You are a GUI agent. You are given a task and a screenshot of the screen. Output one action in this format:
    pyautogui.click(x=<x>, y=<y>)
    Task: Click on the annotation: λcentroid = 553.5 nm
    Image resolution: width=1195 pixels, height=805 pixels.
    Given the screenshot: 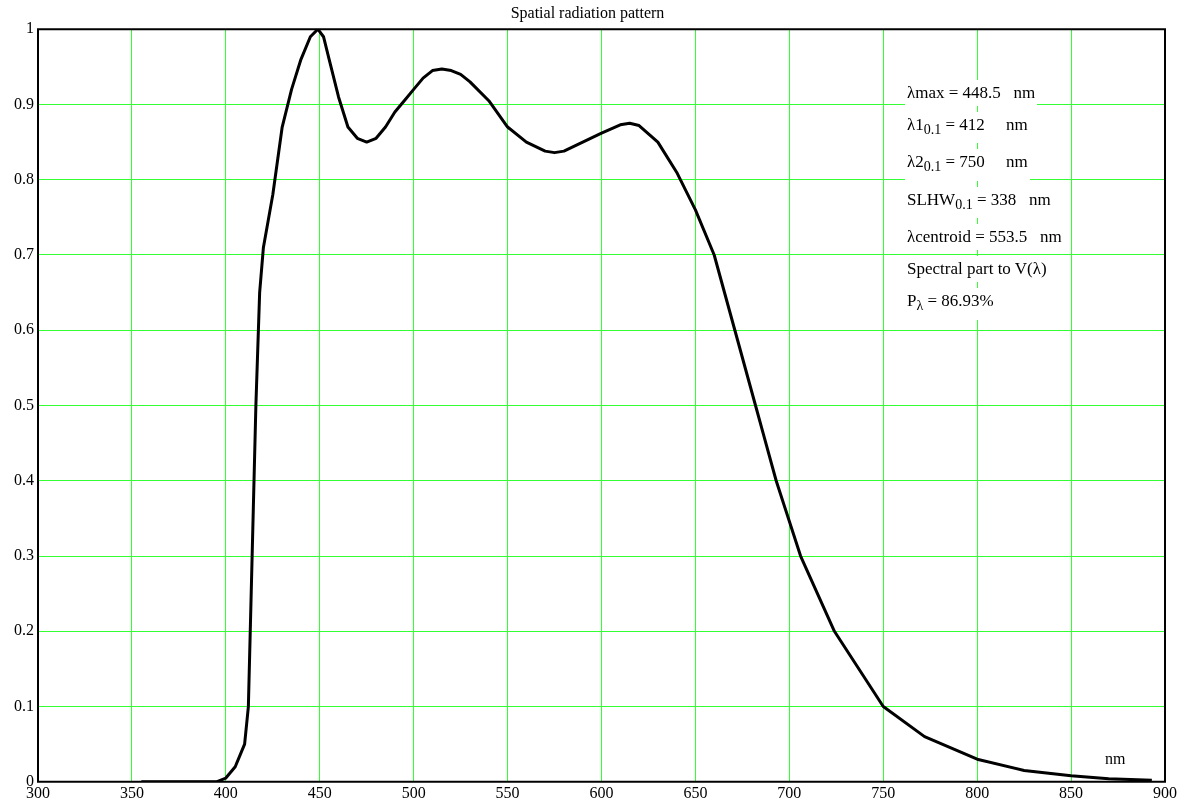 What is the action you would take?
    pyautogui.click(x=984, y=237)
    